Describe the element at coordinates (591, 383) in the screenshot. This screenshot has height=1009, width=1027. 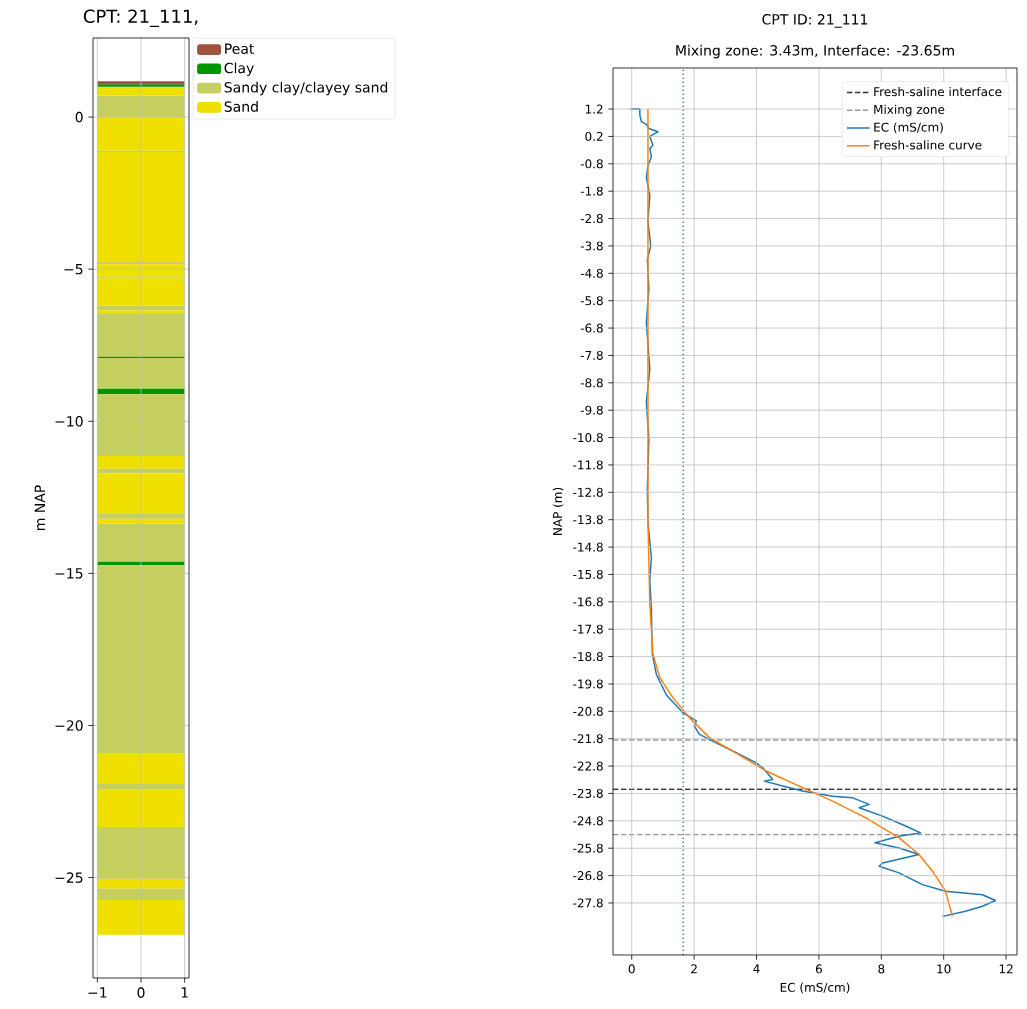
I see `y-tick-label: -8.8` at that location.